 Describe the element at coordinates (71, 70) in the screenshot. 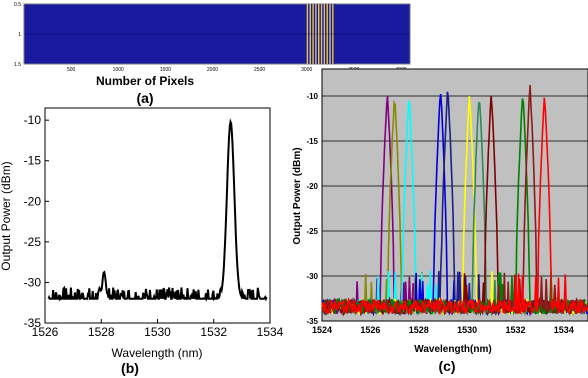

I see `panel-a-xtick-label: 500` at that location.